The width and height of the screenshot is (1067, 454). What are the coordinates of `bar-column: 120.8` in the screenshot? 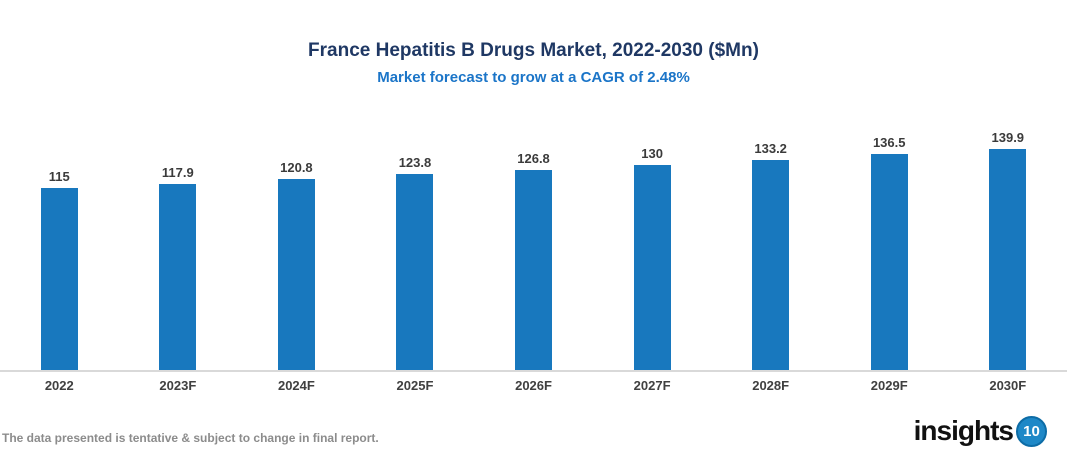 It's located at (296, 265).